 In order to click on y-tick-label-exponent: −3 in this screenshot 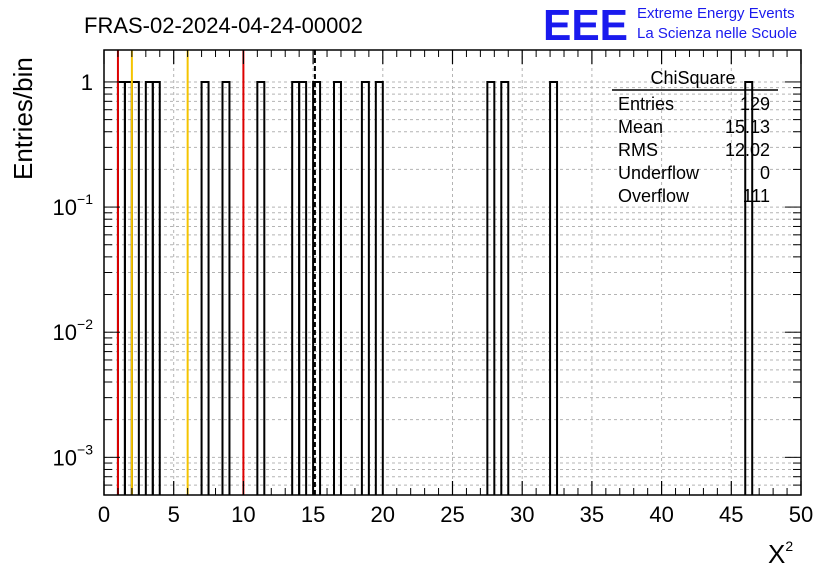, I will do `click(85, 449)`.